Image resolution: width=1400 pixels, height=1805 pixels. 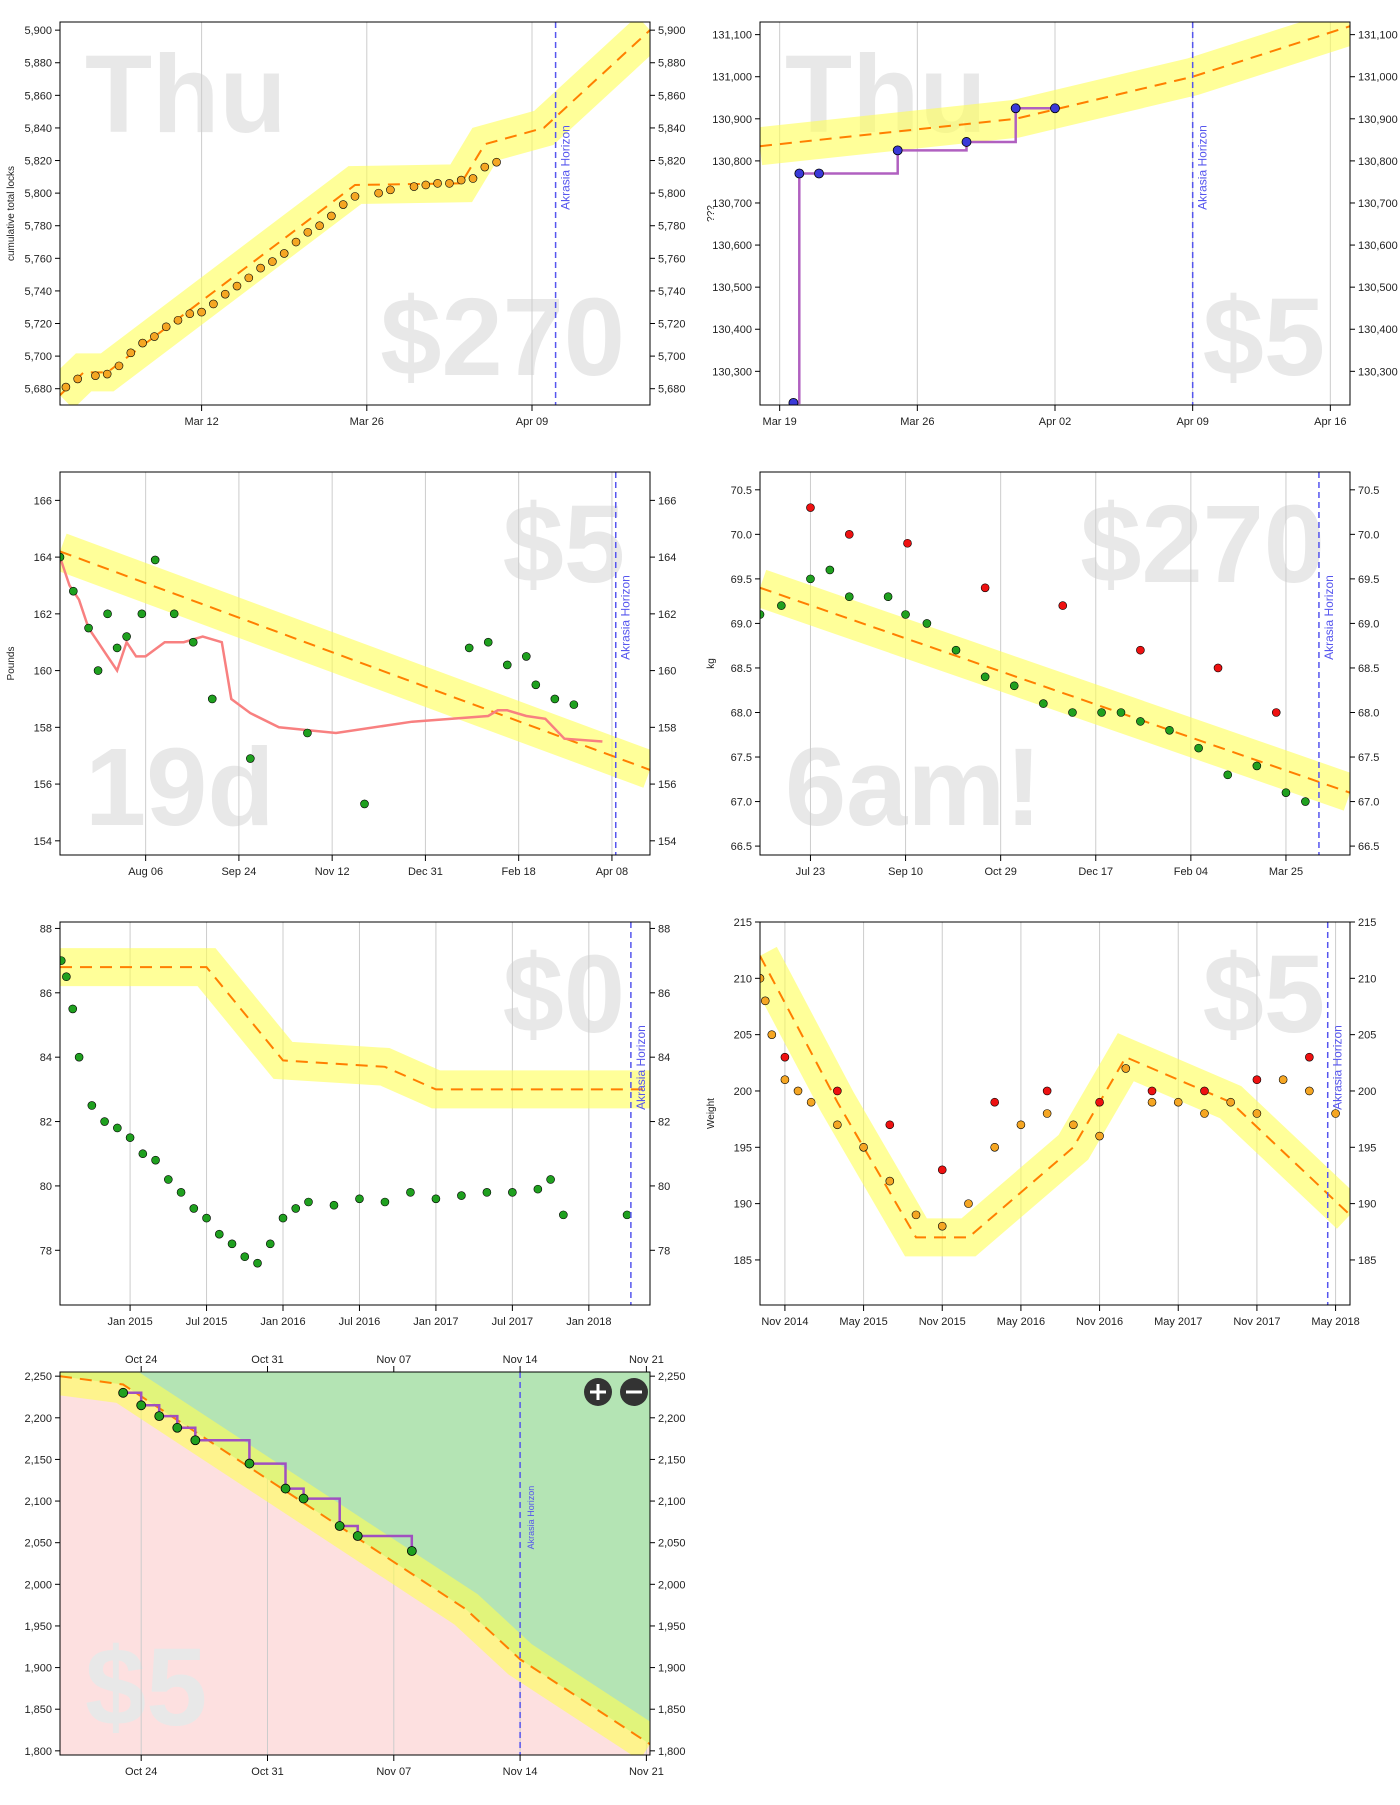 I want to click on x-tick-label: May 2017, so click(x=1178, y=1322).